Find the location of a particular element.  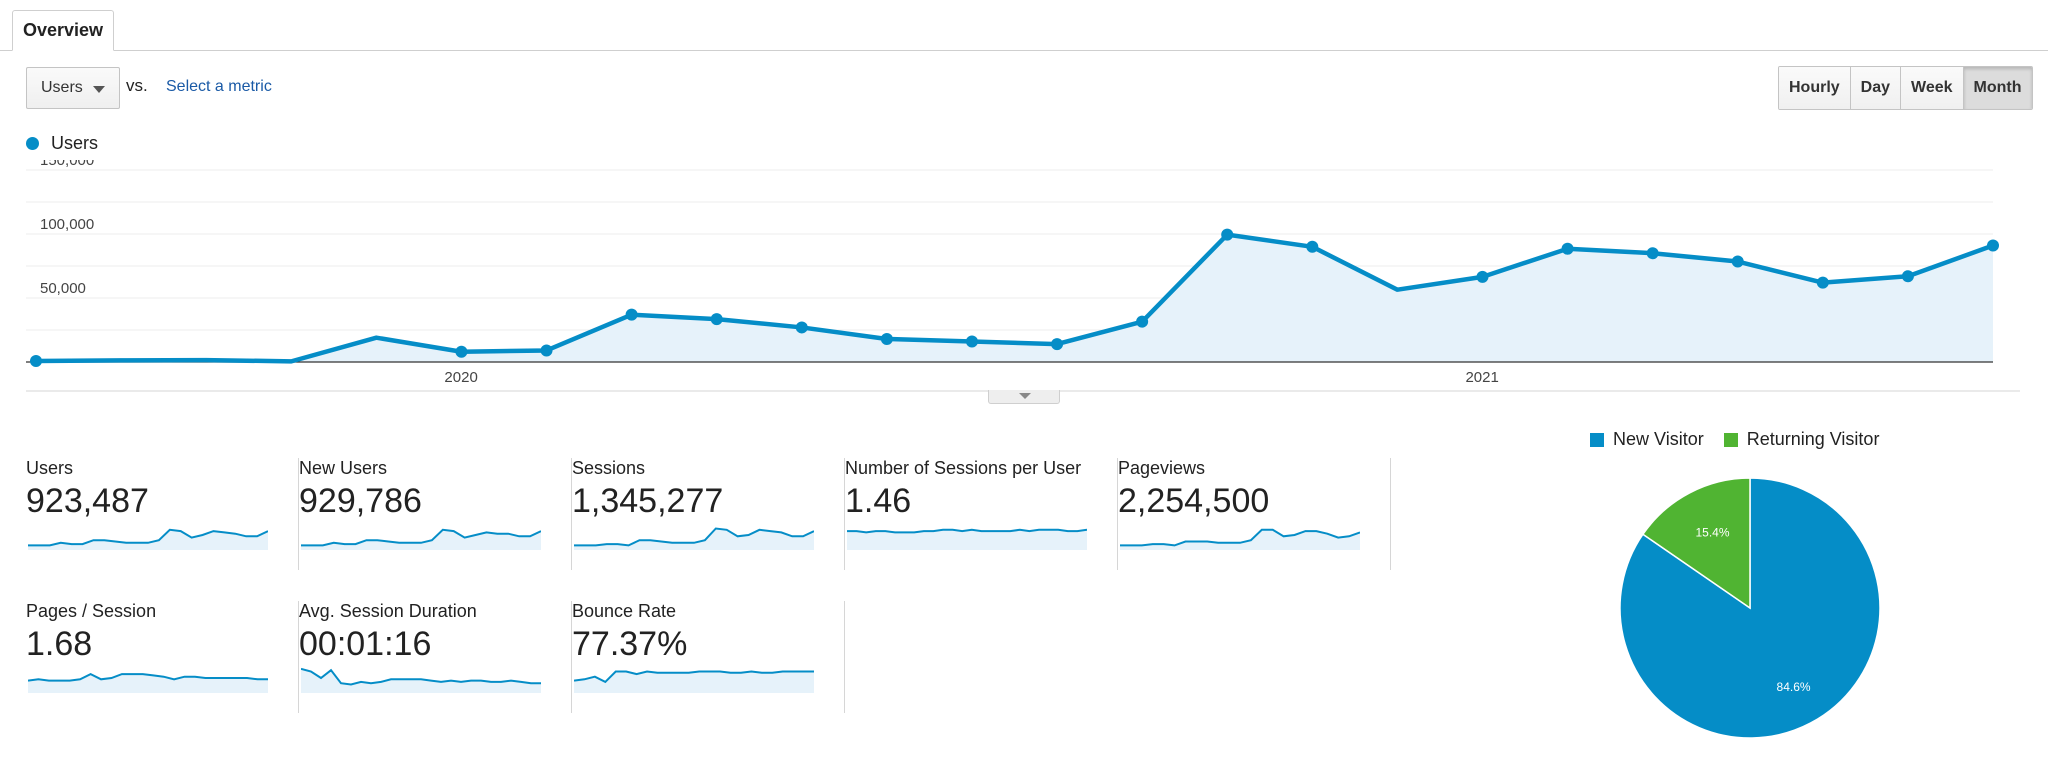

chart-legend: Users is located at coordinates (62, 143).